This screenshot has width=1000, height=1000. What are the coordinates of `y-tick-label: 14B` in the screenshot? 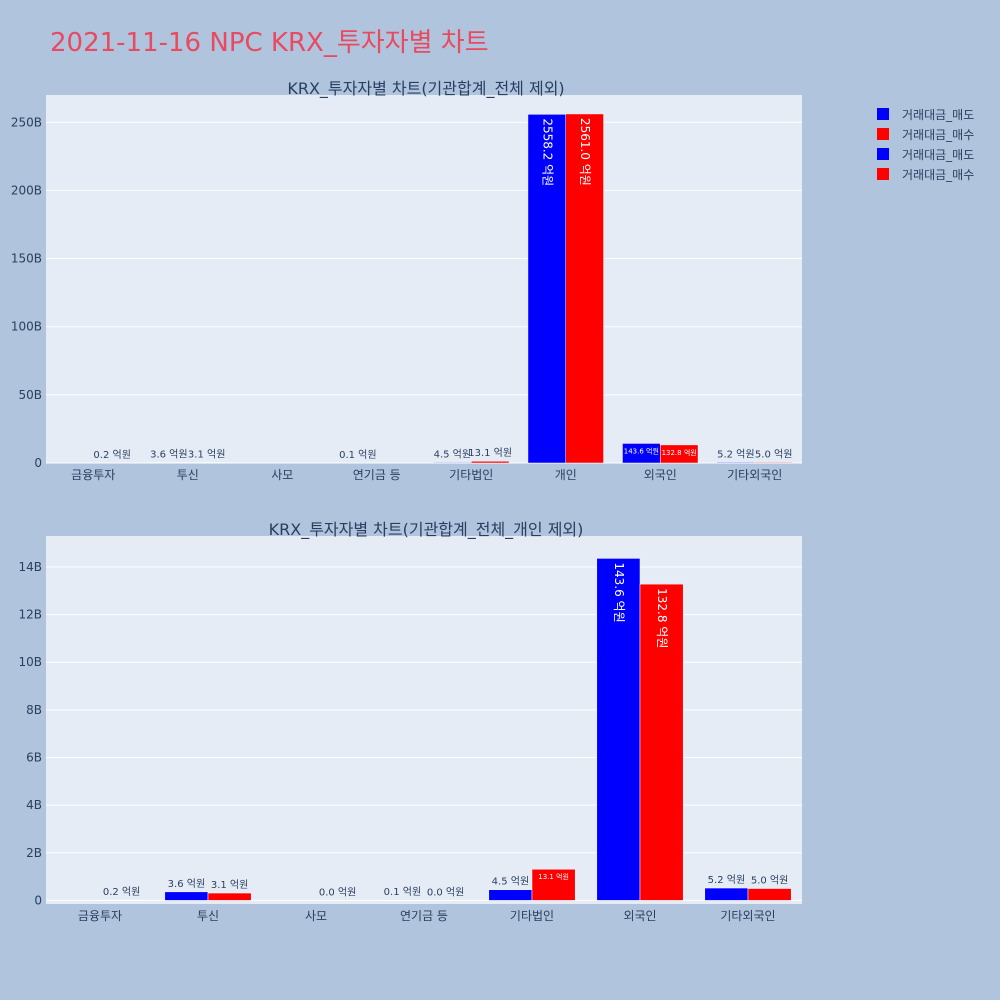 It's located at (30, 567).